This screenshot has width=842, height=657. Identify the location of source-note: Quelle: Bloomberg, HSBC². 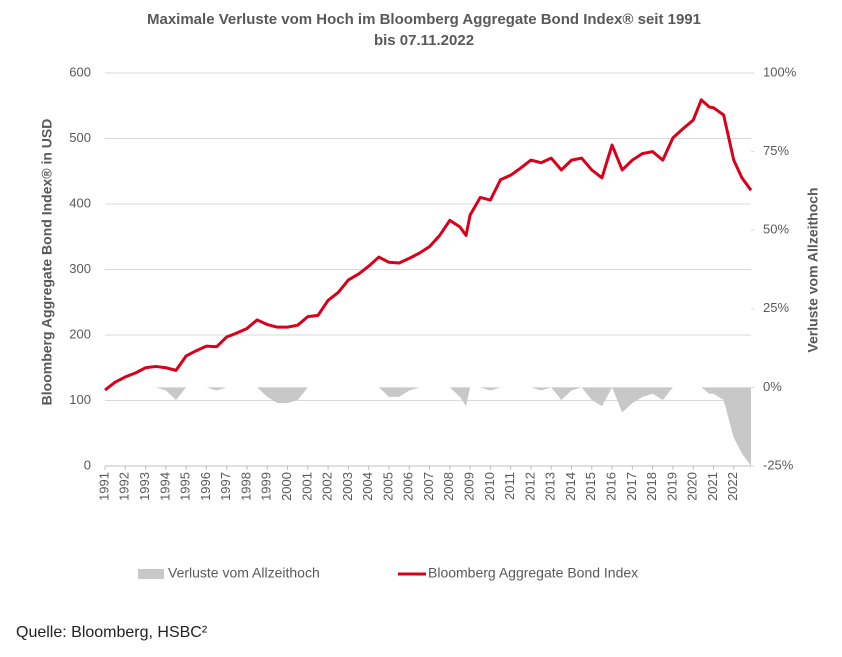
(112, 632).